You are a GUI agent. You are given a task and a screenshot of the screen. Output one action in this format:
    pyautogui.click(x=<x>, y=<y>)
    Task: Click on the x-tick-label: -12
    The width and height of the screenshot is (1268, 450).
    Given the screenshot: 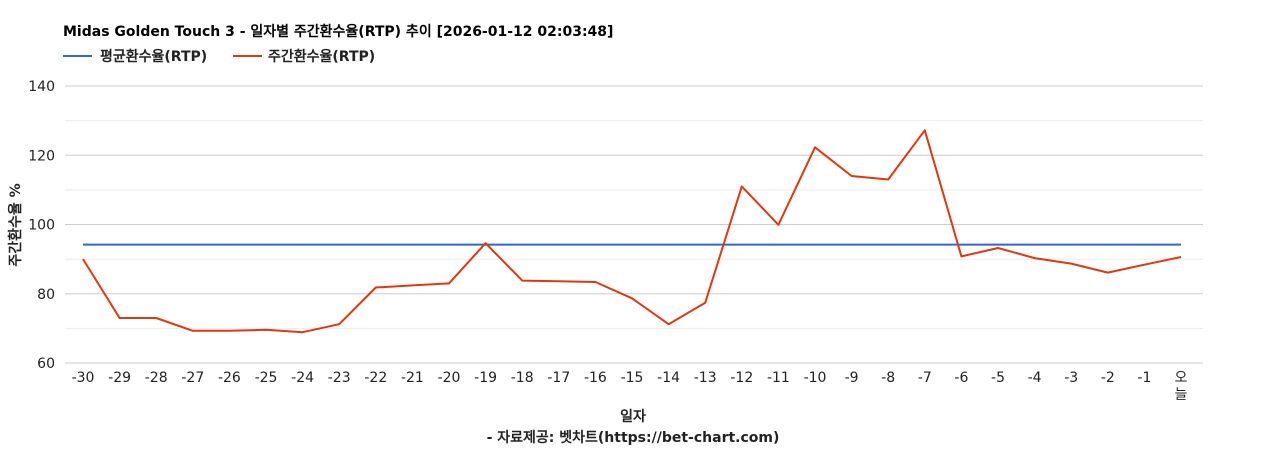 What is the action you would take?
    pyautogui.click(x=741, y=378)
    